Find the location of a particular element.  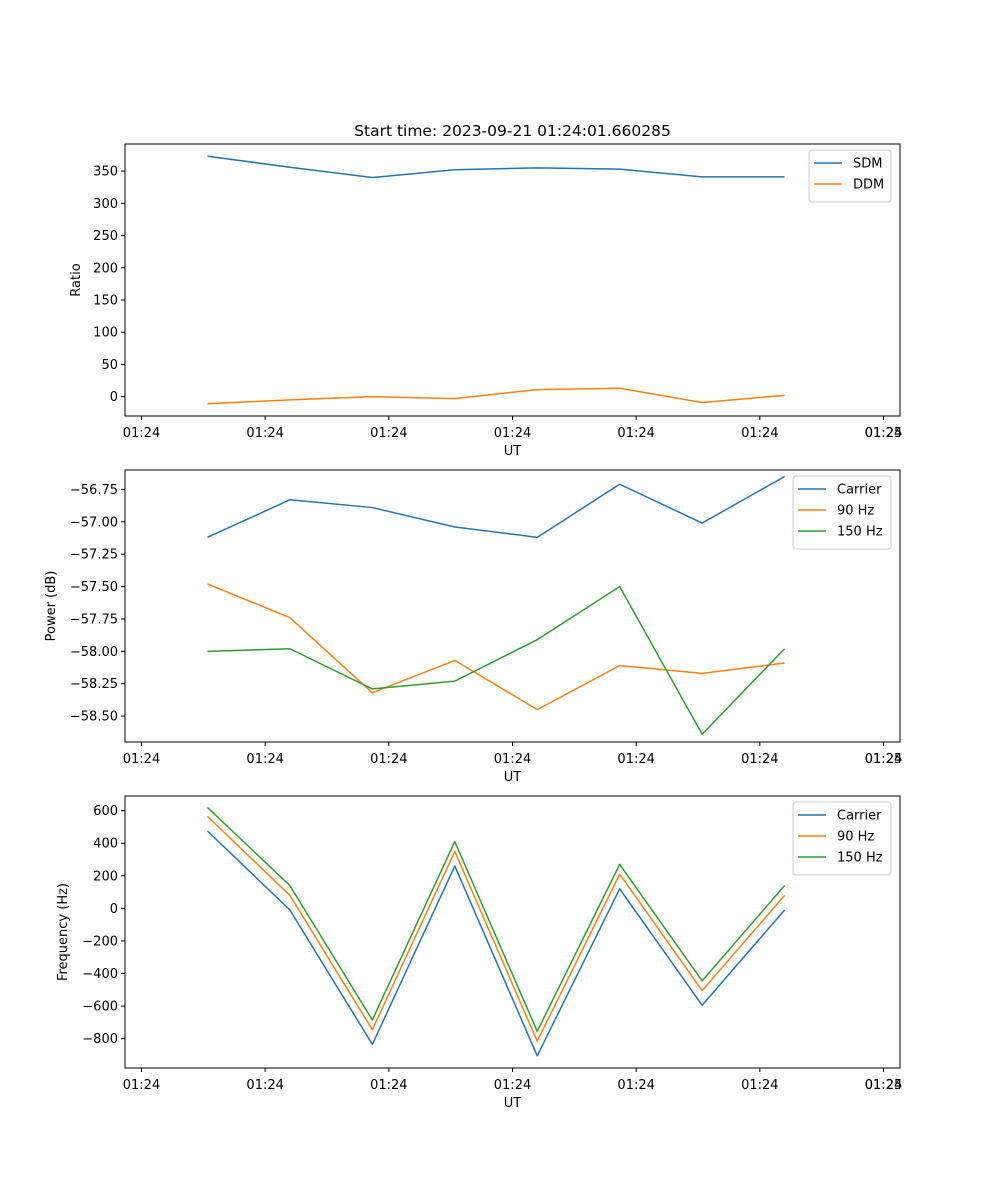

y-tick-label: −57.25 is located at coordinates (94, 555).